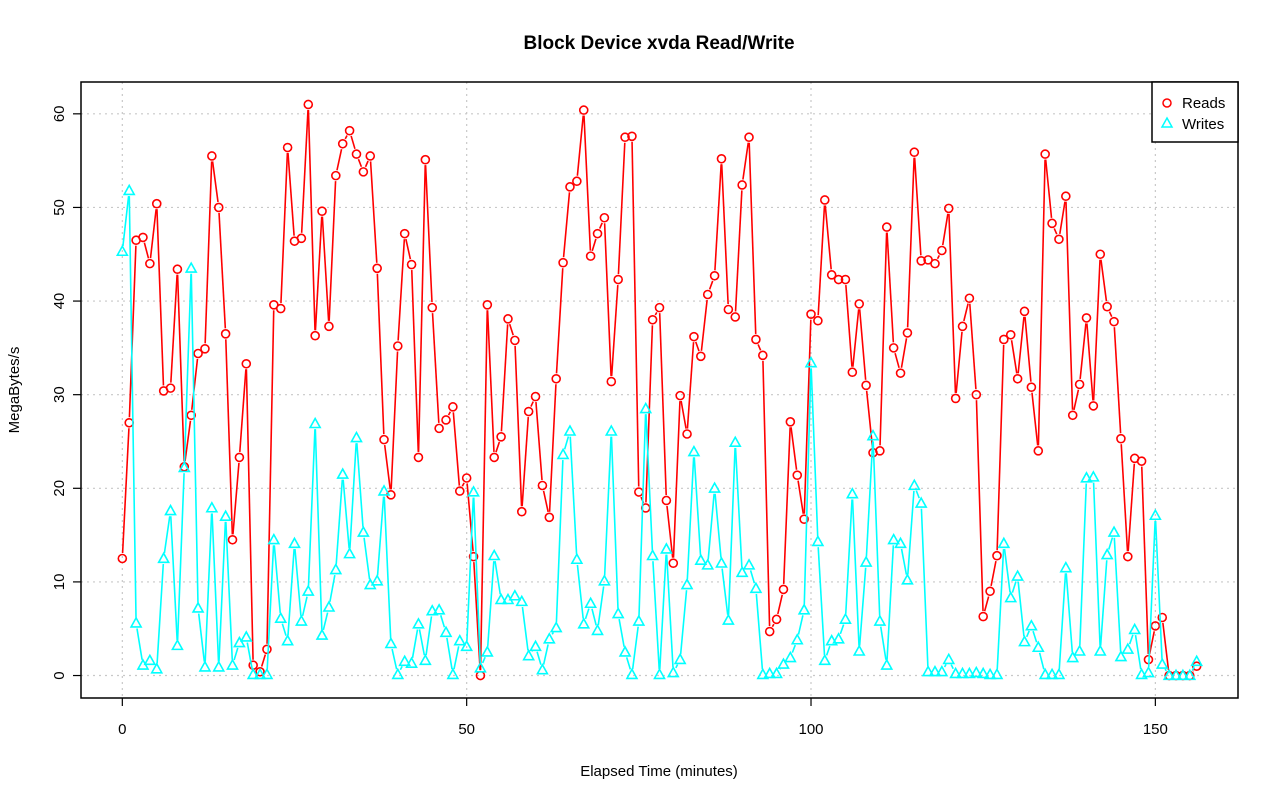 This screenshot has height=801, width=1280. I want to click on y-tick-label: 50, so click(59, 207).